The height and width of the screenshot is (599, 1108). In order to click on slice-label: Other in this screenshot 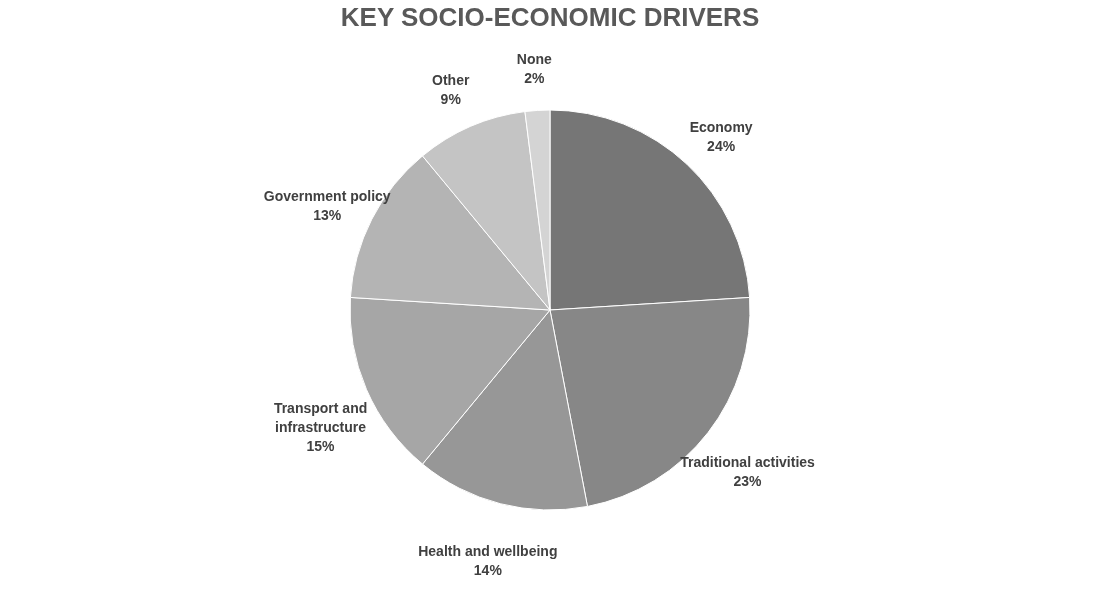, I will do `click(451, 79)`.